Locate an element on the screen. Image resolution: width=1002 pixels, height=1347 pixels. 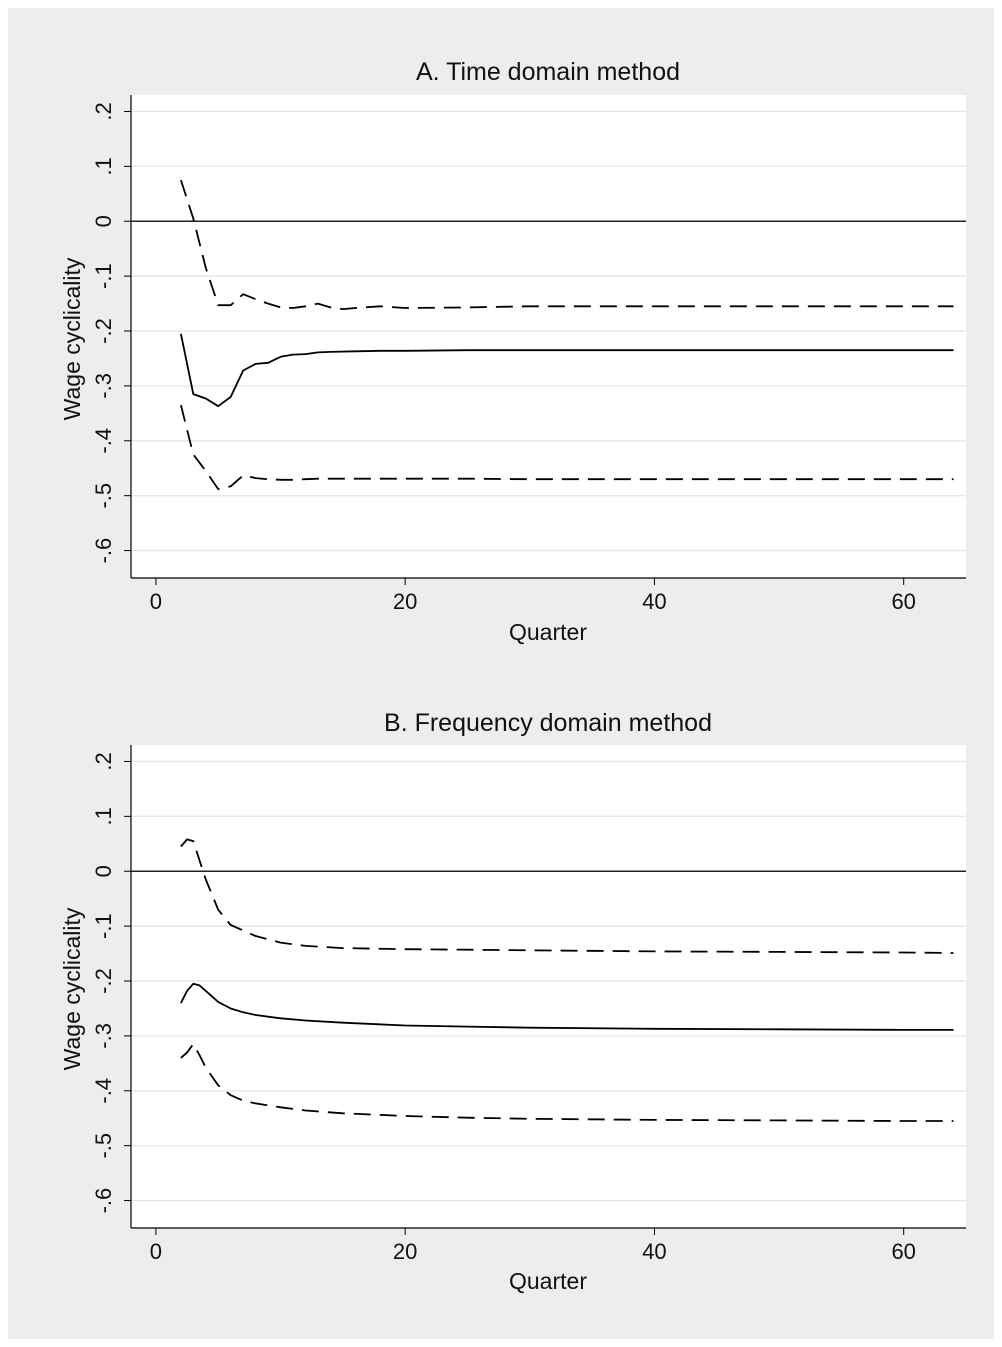
panel-a-xtick-label: 40 is located at coordinates (654, 601).